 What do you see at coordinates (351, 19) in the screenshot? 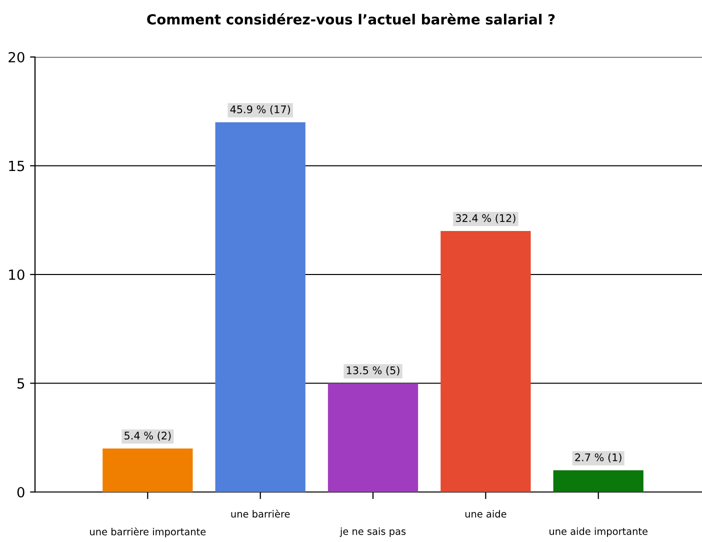
I see `chart-title: Comment considérez-vous l’actuel barème salarial ?` at bounding box center [351, 19].